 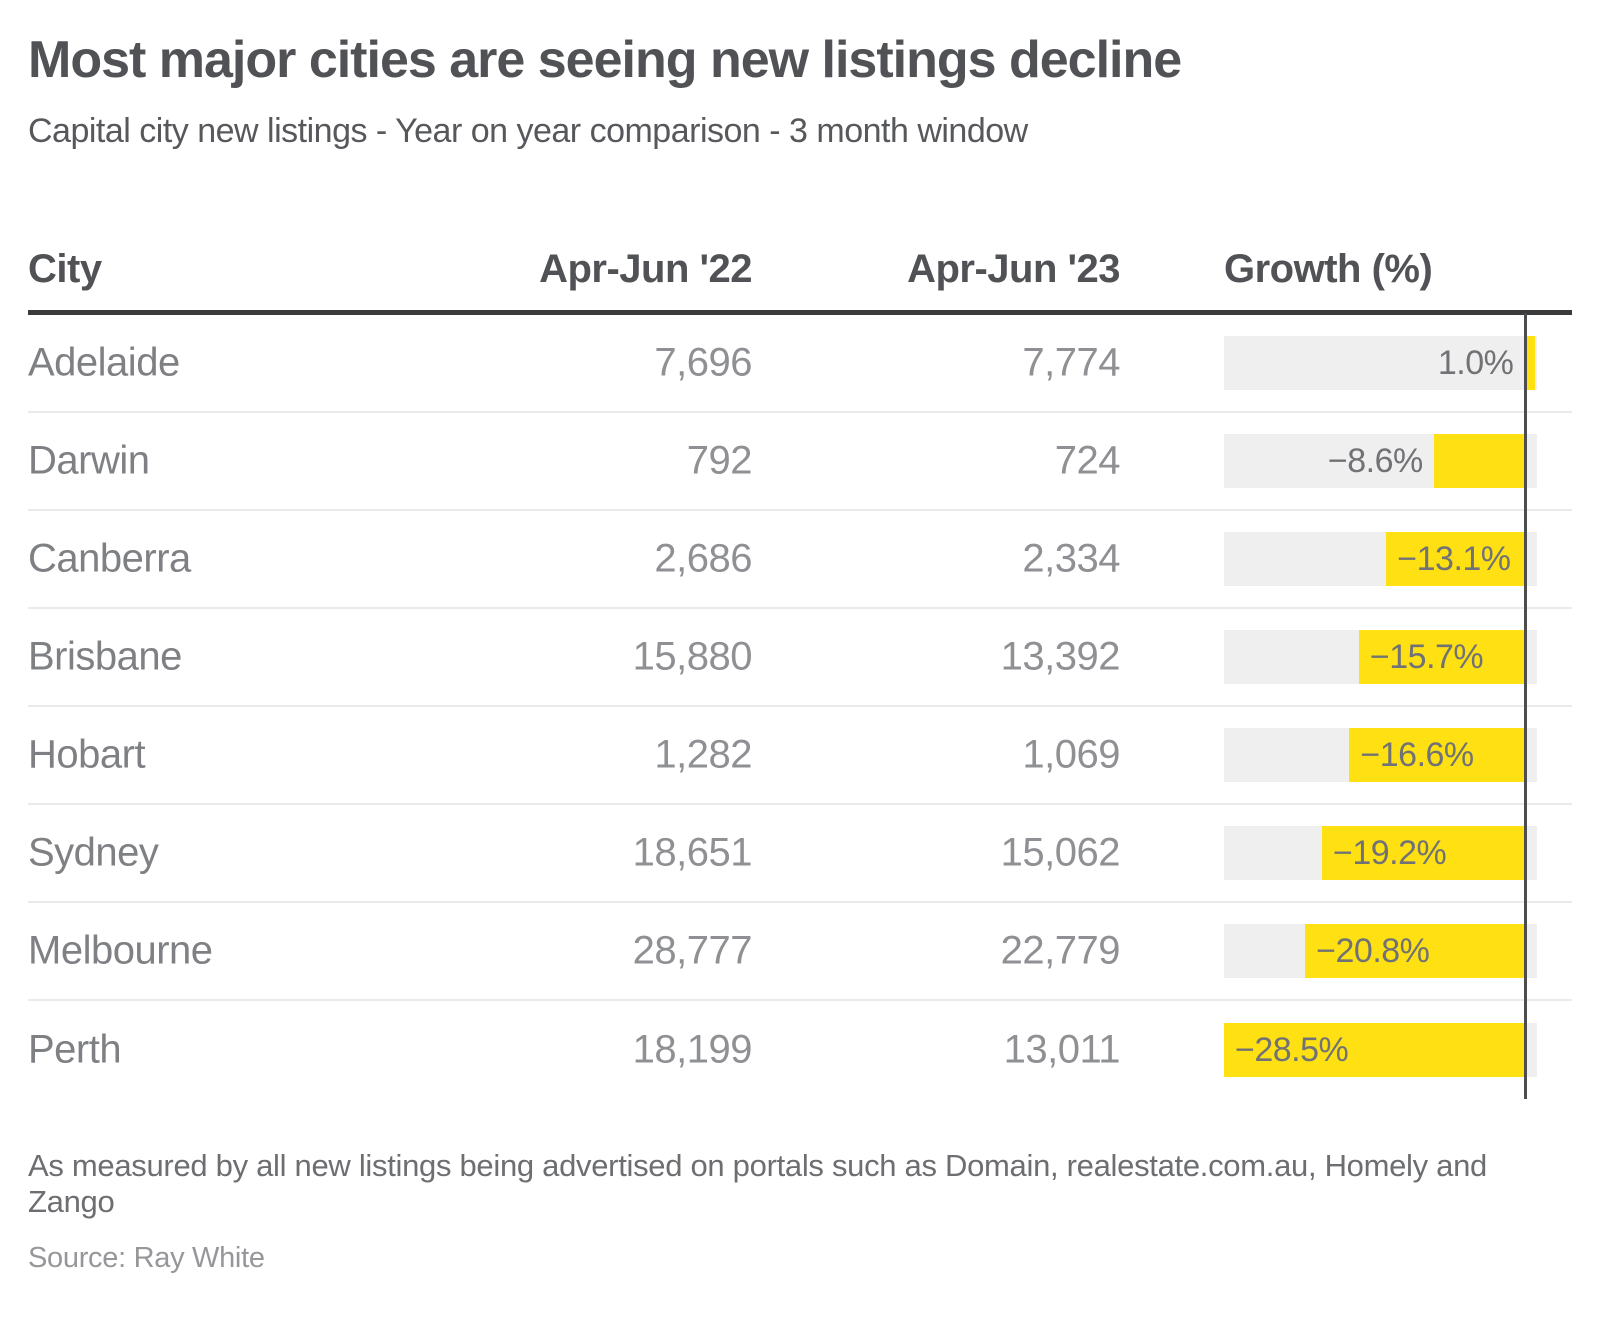 What do you see at coordinates (87, 754) in the screenshot?
I see `city-name: Hobart` at bounding box center [87, 754].